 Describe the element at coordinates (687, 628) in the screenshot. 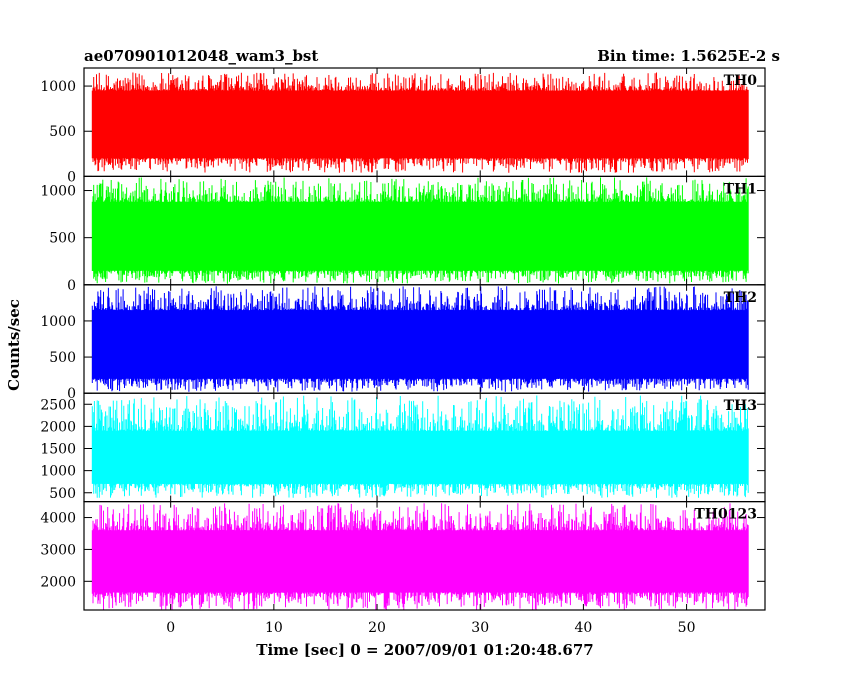

I see `x-tick-label: 50` at that location.